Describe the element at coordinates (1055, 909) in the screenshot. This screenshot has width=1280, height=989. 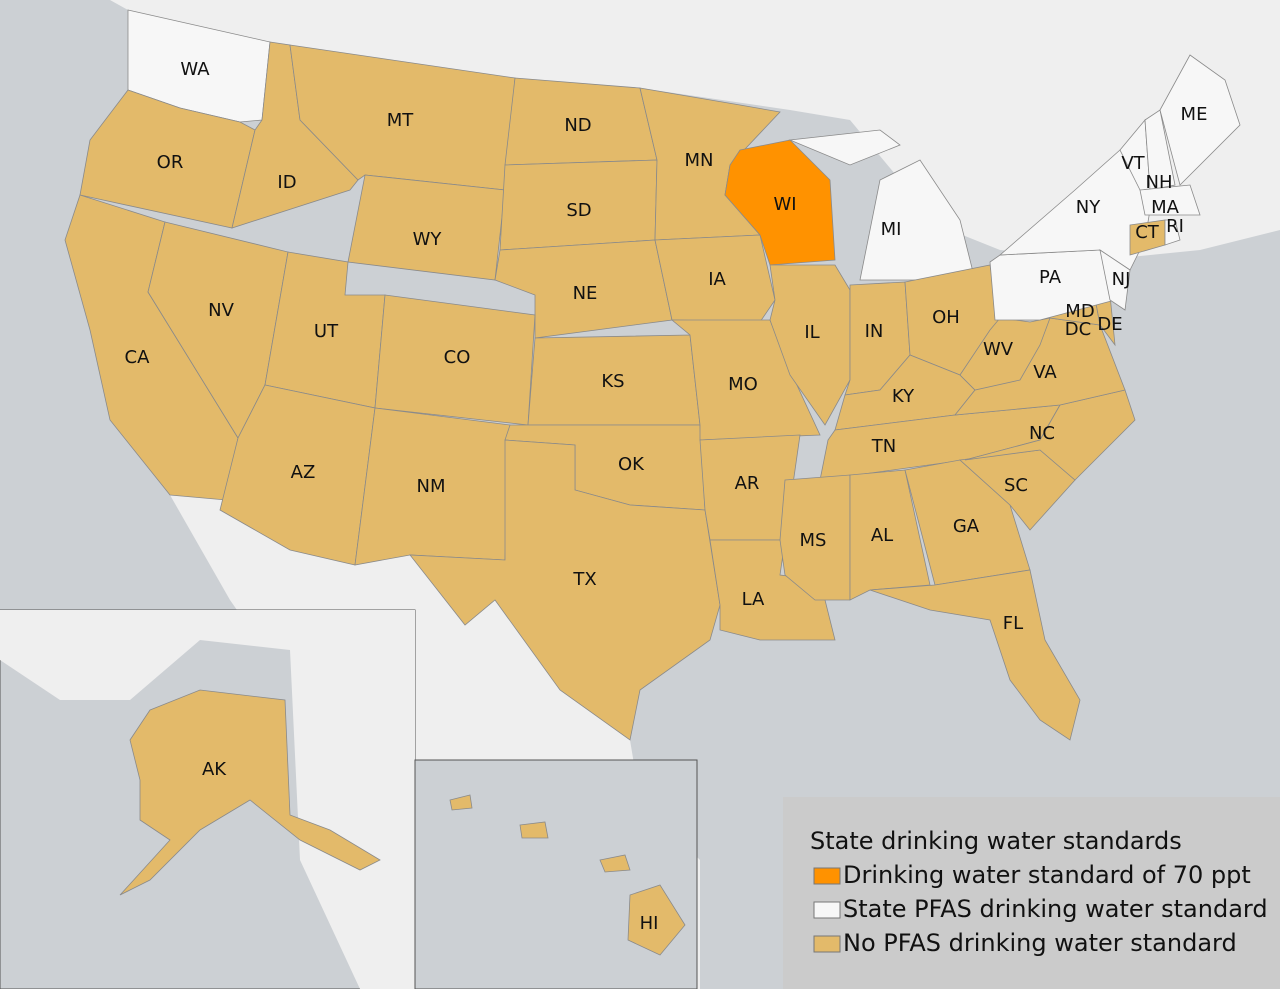
I see `legend-label: State PFAS drinking water standard` at that location.